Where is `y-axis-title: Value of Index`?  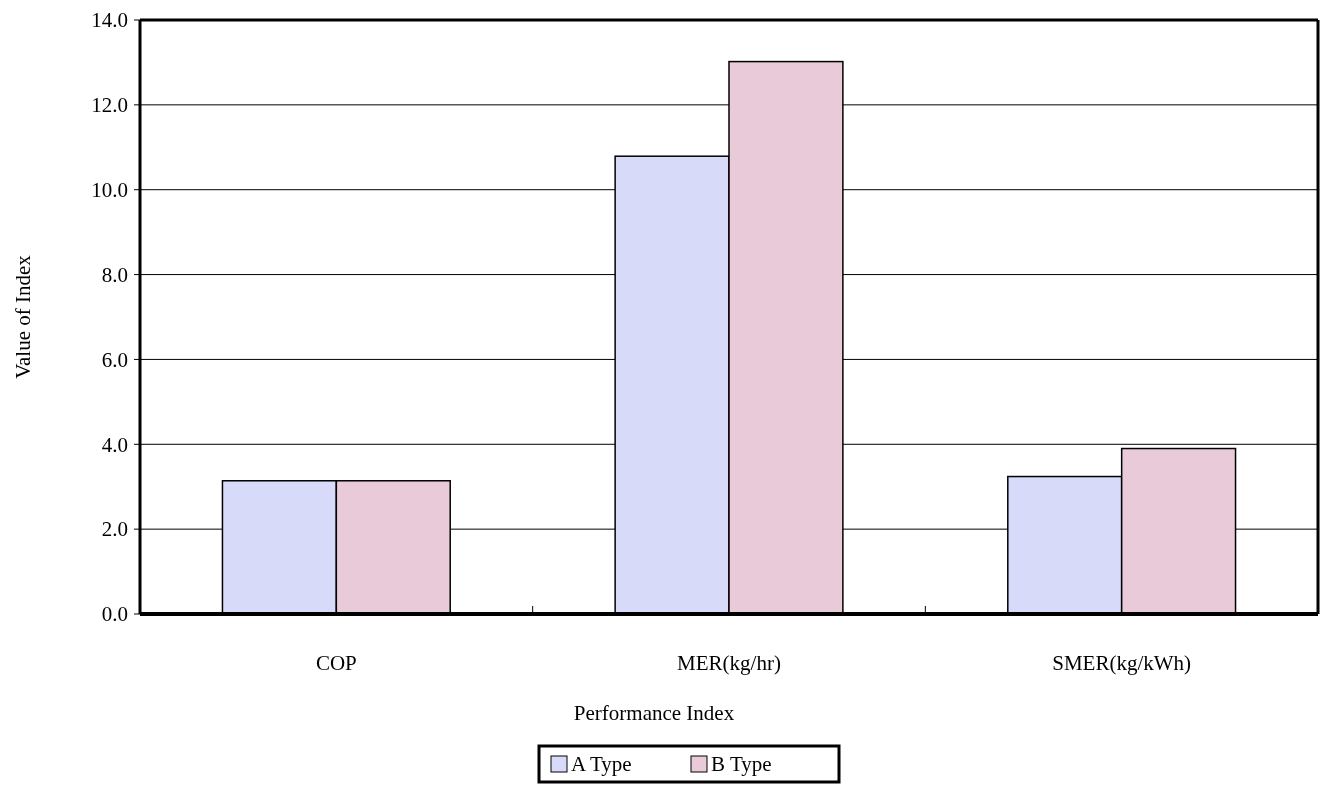 y-axis-title: Value of Index is located at coordinates (23, 316).